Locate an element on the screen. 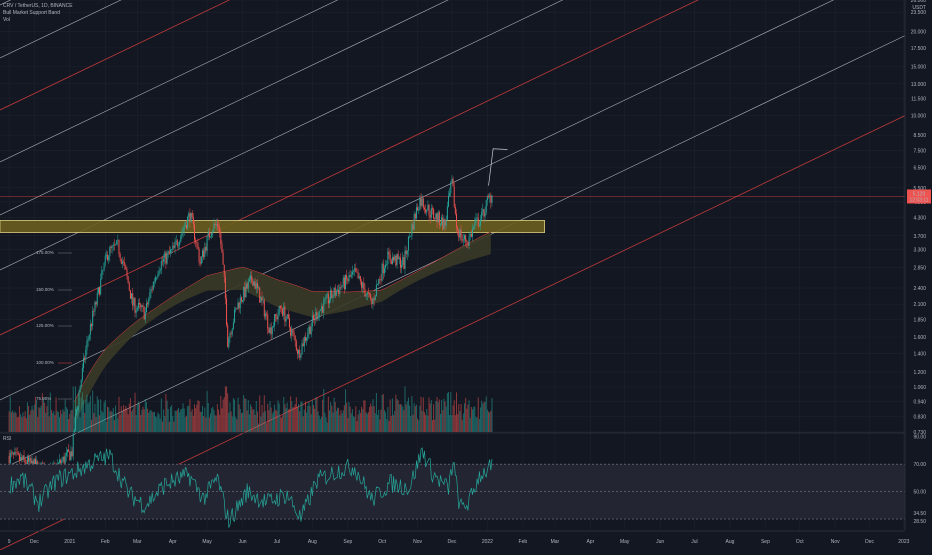  indicator-label-bmsb: Bull Market Support Band is located at coordinates (31, 13).